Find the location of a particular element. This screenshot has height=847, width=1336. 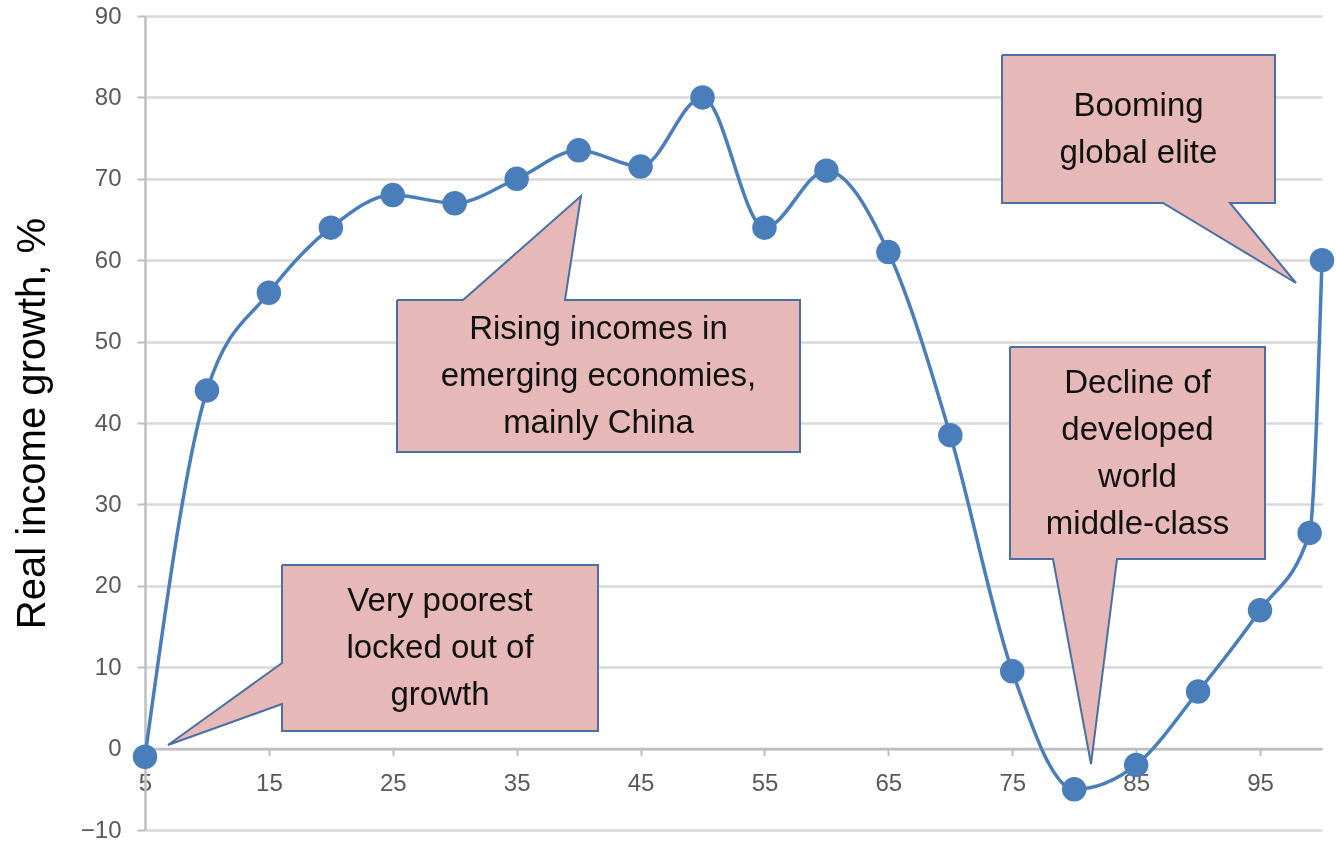

y-tick-label: 20 is located at coordinates (108, 585).